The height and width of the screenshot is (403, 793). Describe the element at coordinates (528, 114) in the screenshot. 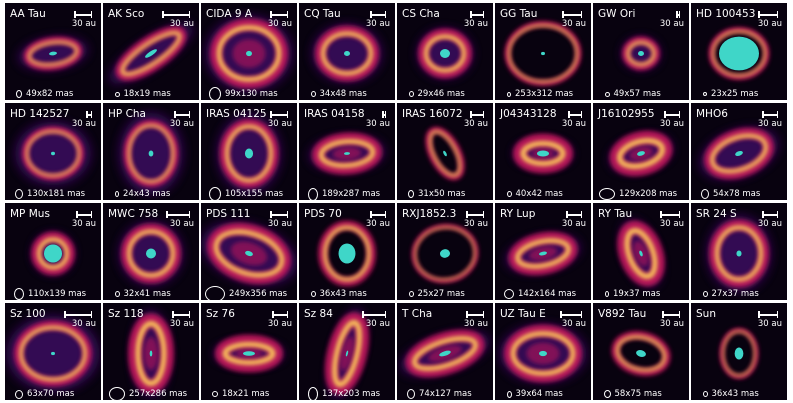

I see `disk-name-label: J04343128` at that location.